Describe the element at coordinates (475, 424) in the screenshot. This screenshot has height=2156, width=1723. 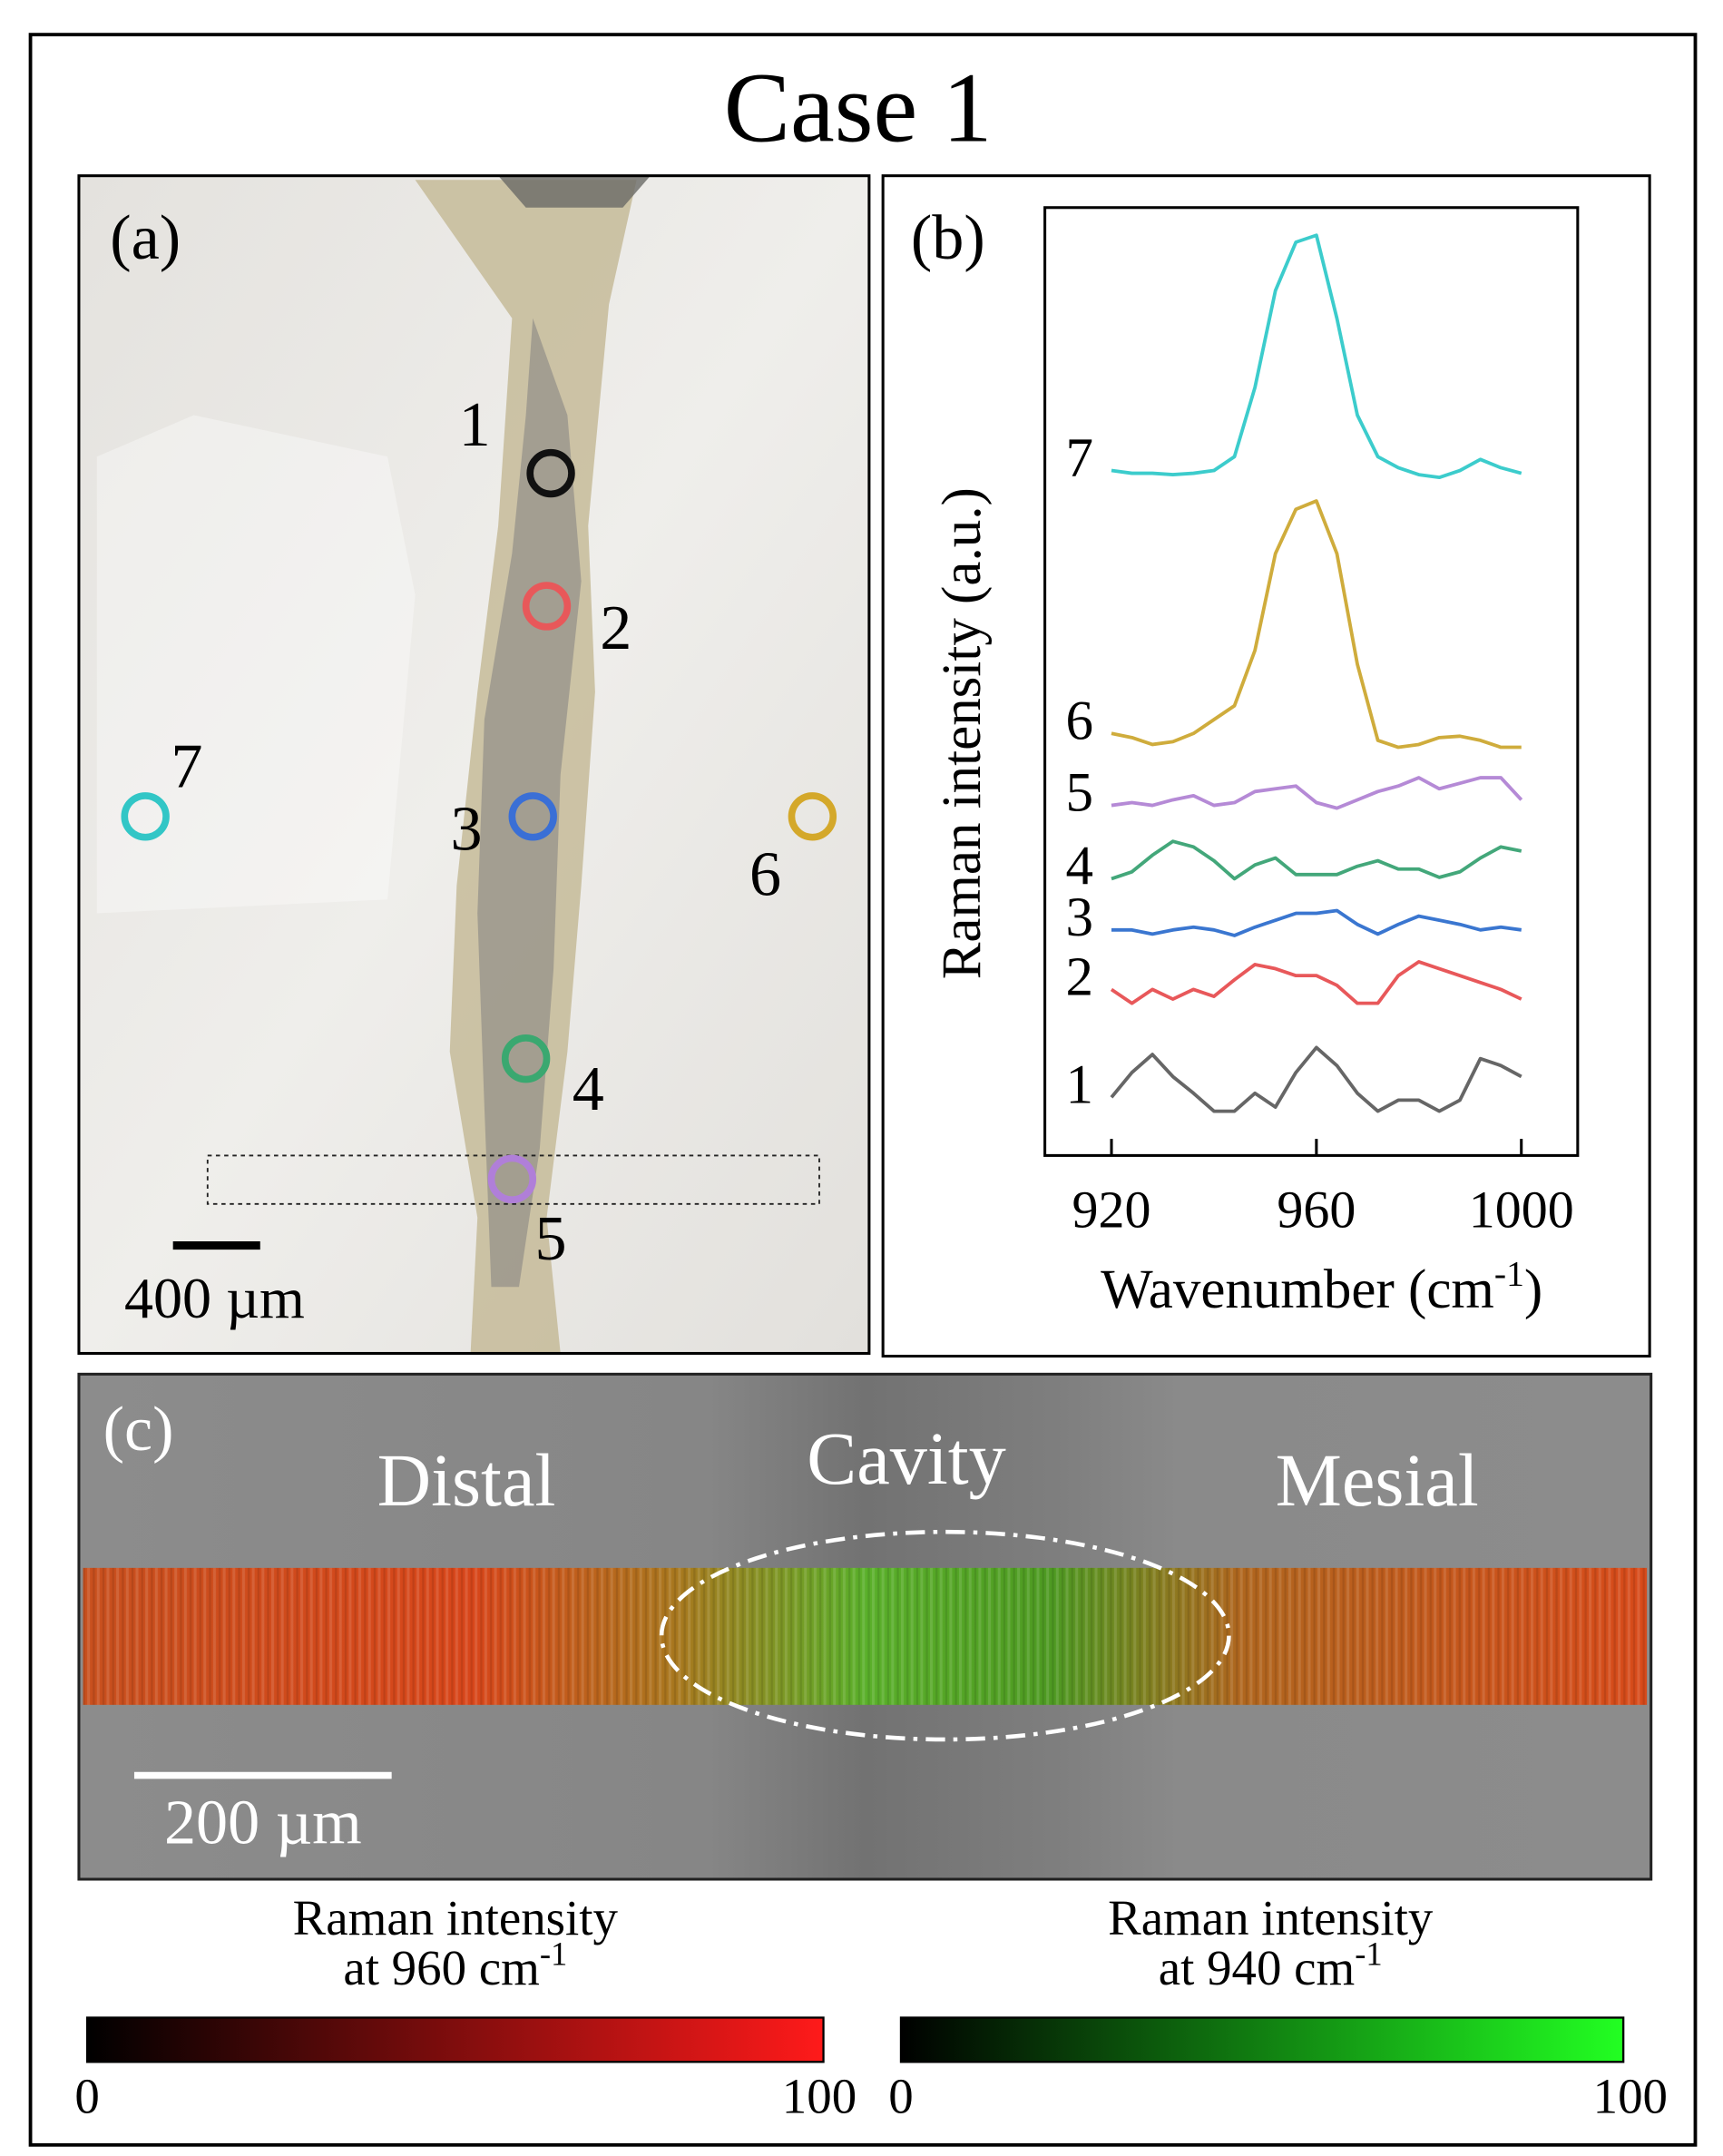
I see `sample-point-label: 1` at that location.